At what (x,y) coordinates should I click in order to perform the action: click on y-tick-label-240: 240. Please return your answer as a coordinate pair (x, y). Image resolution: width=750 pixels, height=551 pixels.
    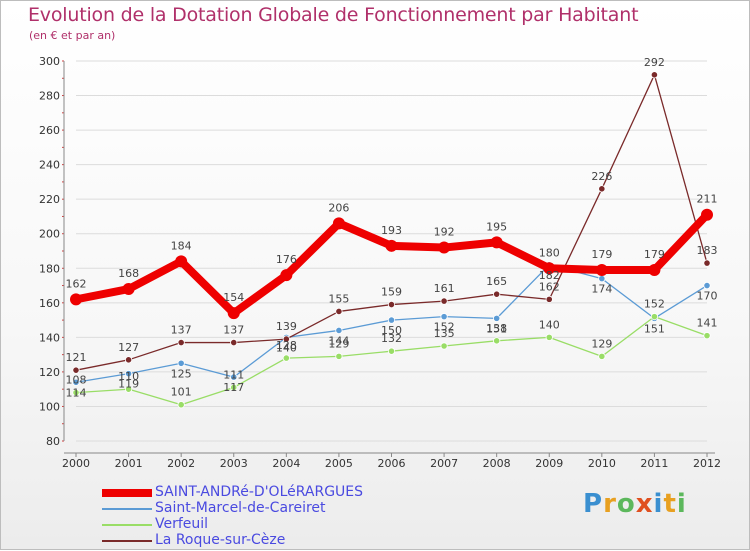
    Looking at the image, I should click on (49, 165).